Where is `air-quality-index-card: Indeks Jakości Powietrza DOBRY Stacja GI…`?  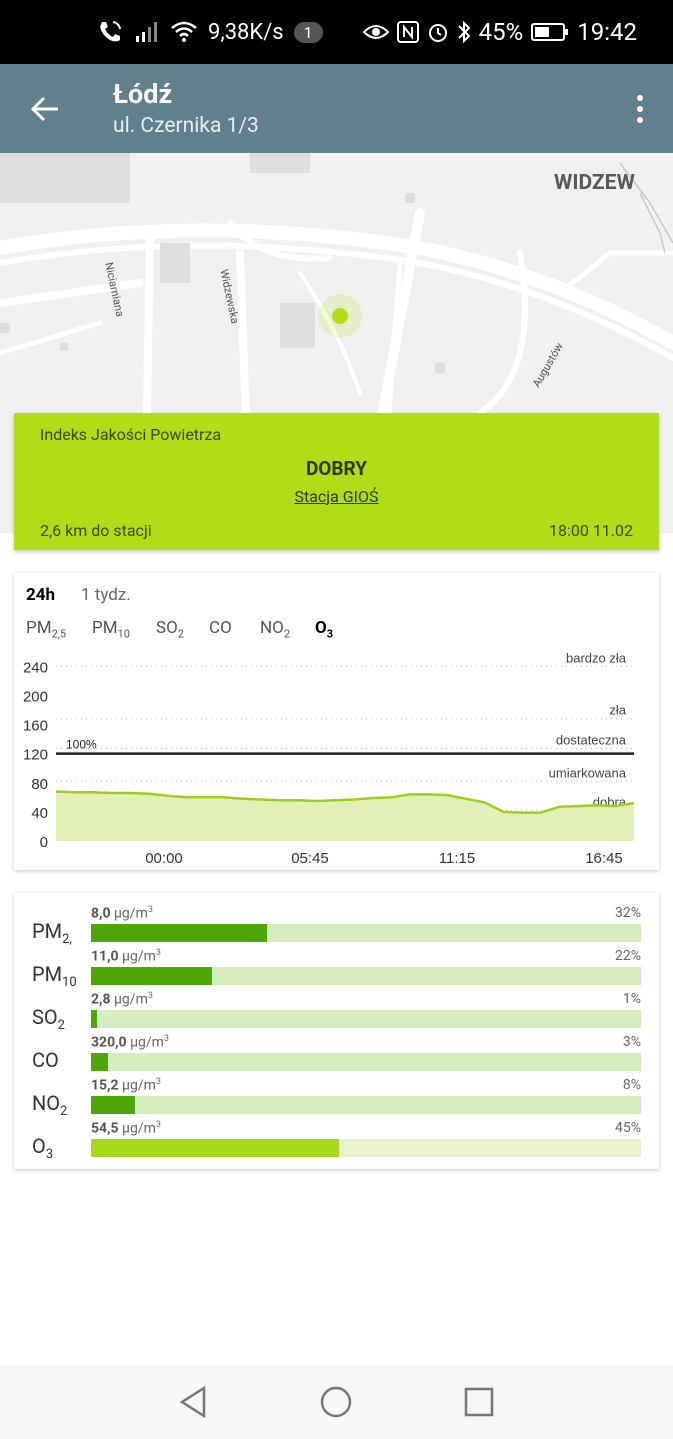 air-quality-index-card: Indeks Jakości Powietrza DOBRY Stacja GI… is located at coordinates (336, 481).